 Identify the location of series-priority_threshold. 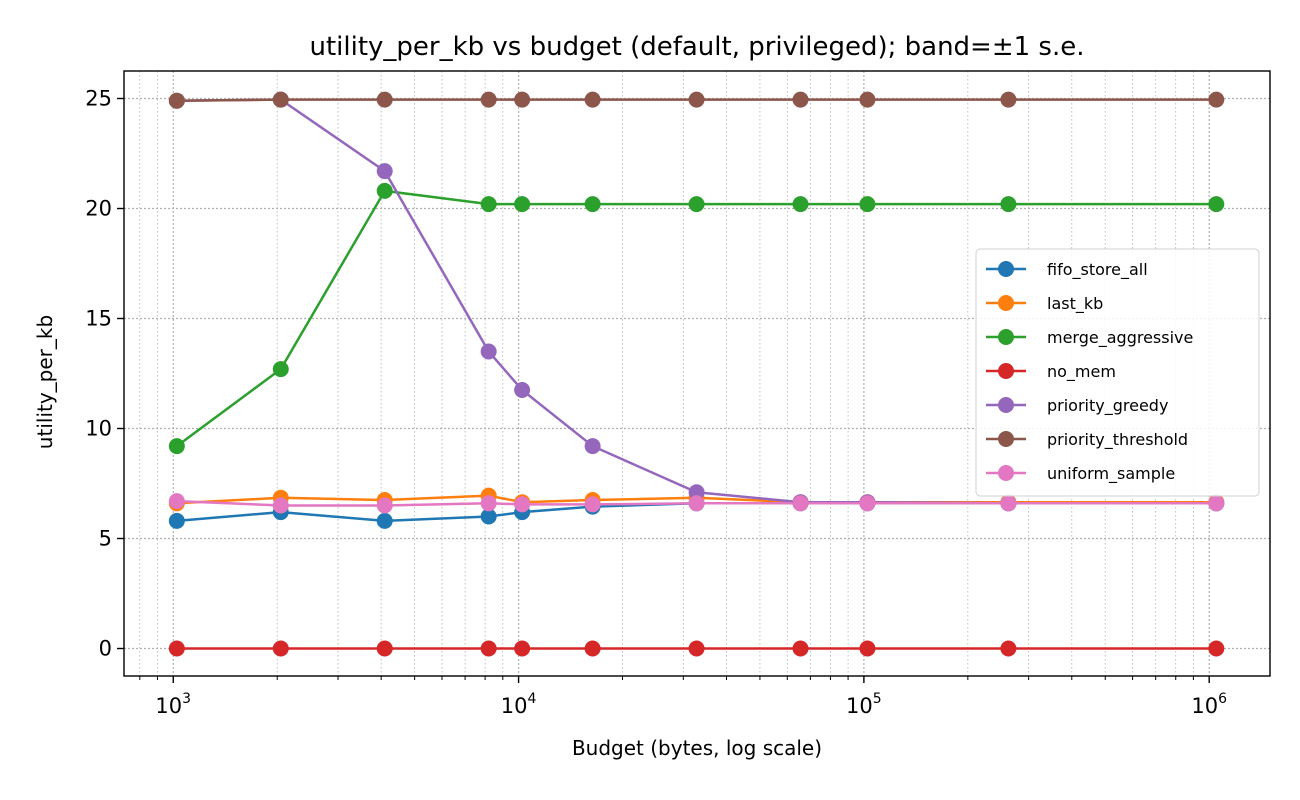
(696, 100).